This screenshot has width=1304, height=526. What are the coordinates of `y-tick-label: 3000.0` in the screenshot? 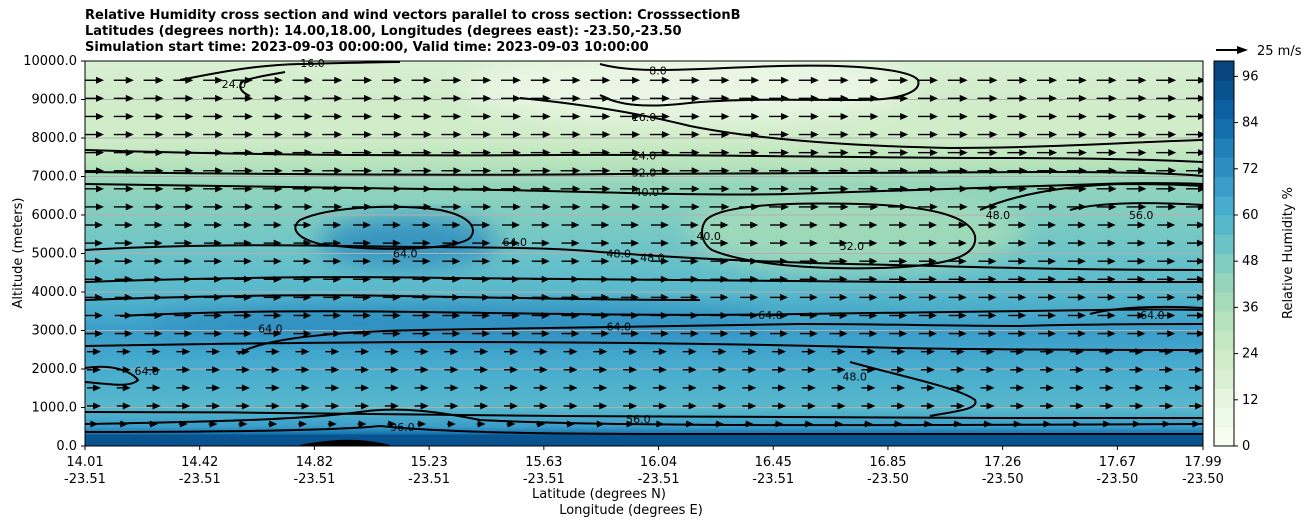 It's located at (55, 331).